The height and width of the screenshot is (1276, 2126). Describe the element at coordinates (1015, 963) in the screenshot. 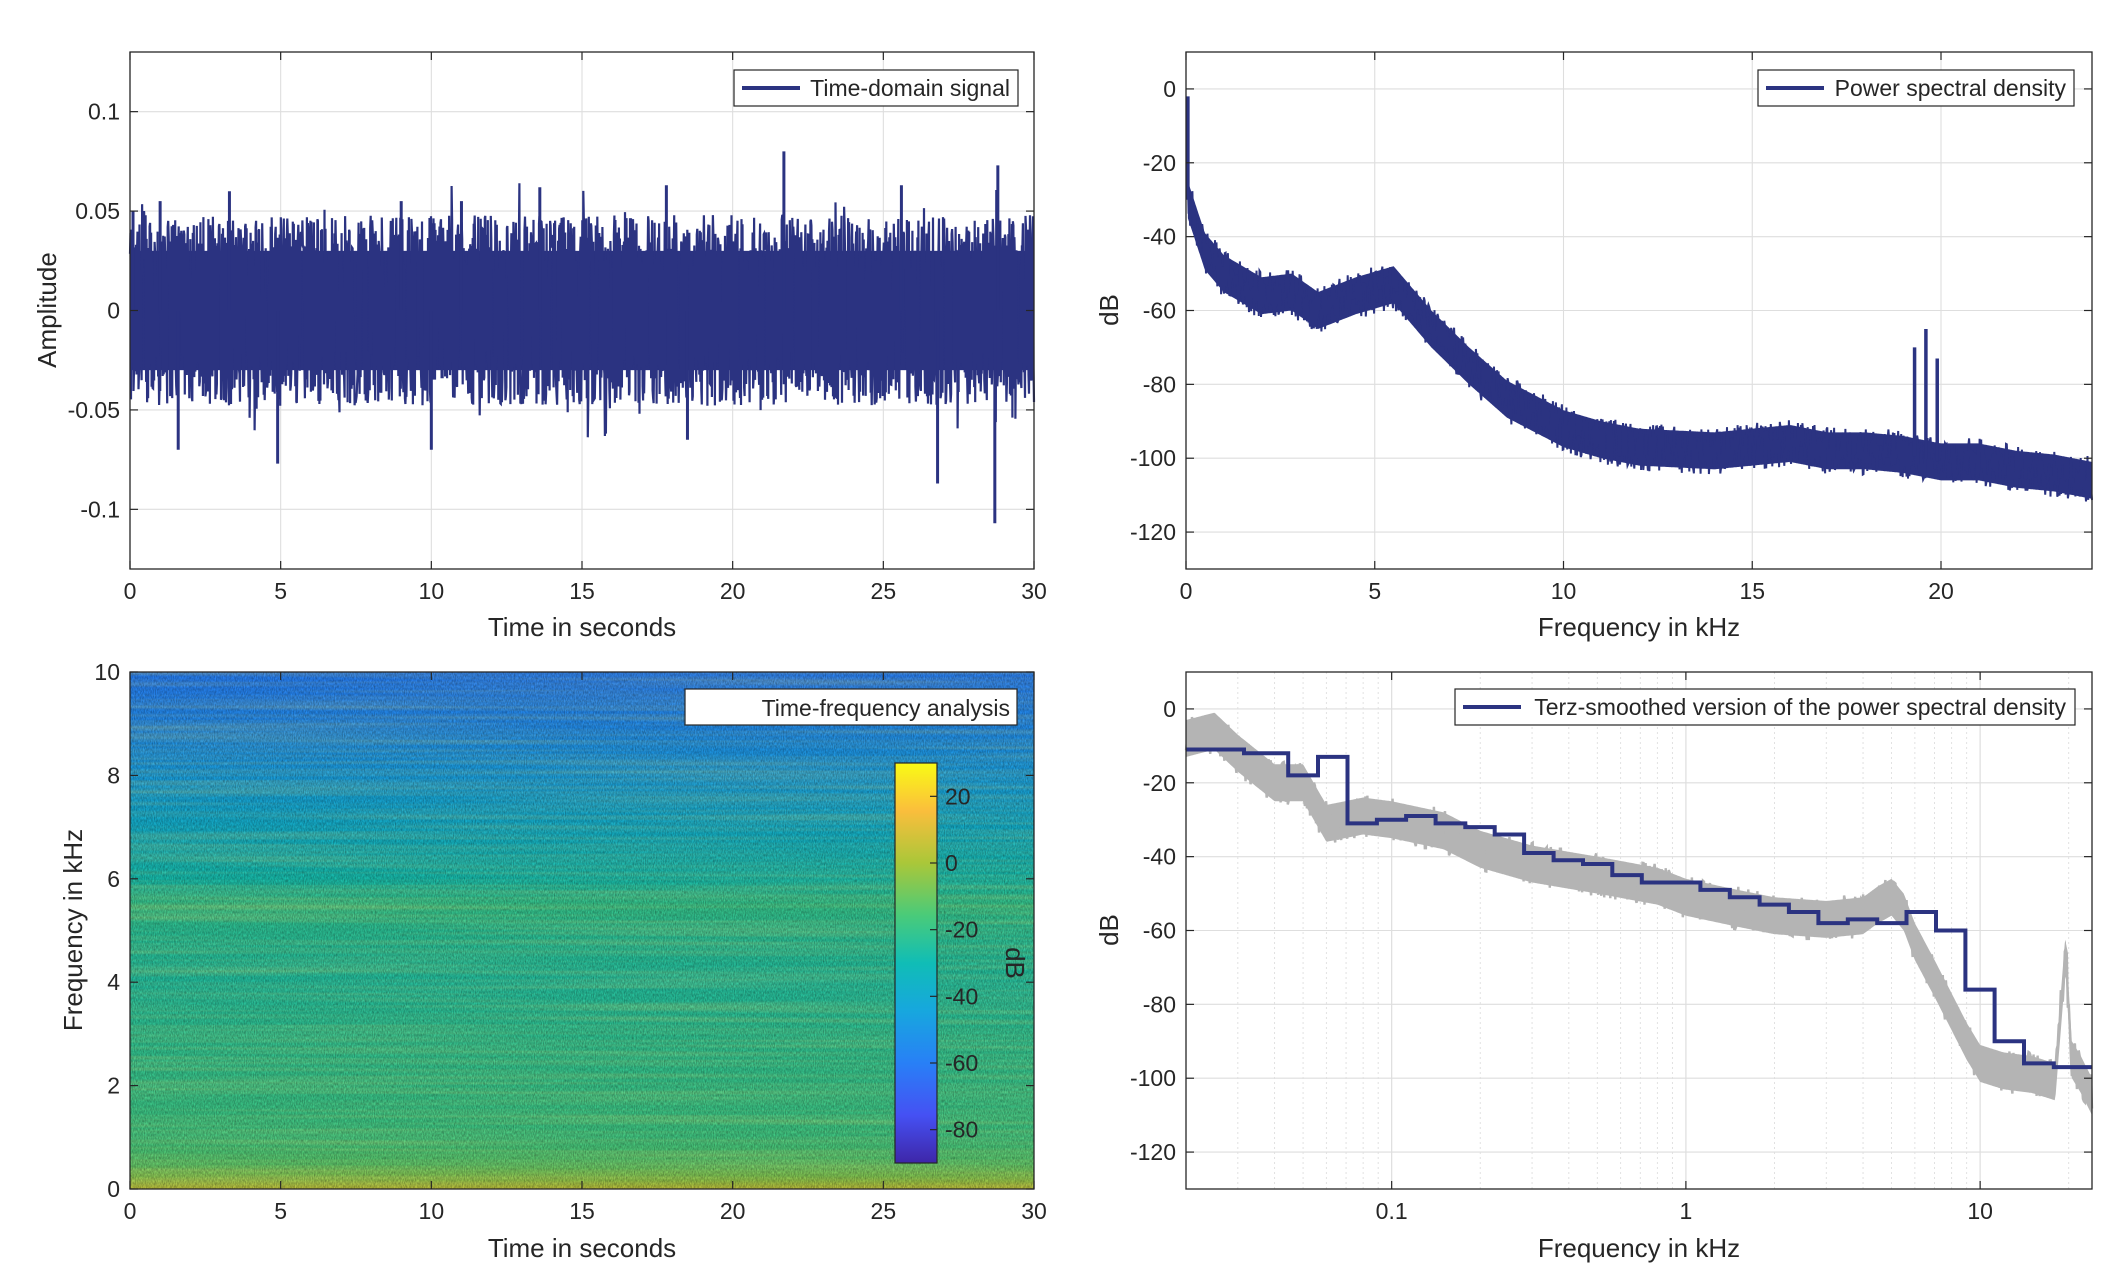

I see `colorbar-label: dB` at that location.